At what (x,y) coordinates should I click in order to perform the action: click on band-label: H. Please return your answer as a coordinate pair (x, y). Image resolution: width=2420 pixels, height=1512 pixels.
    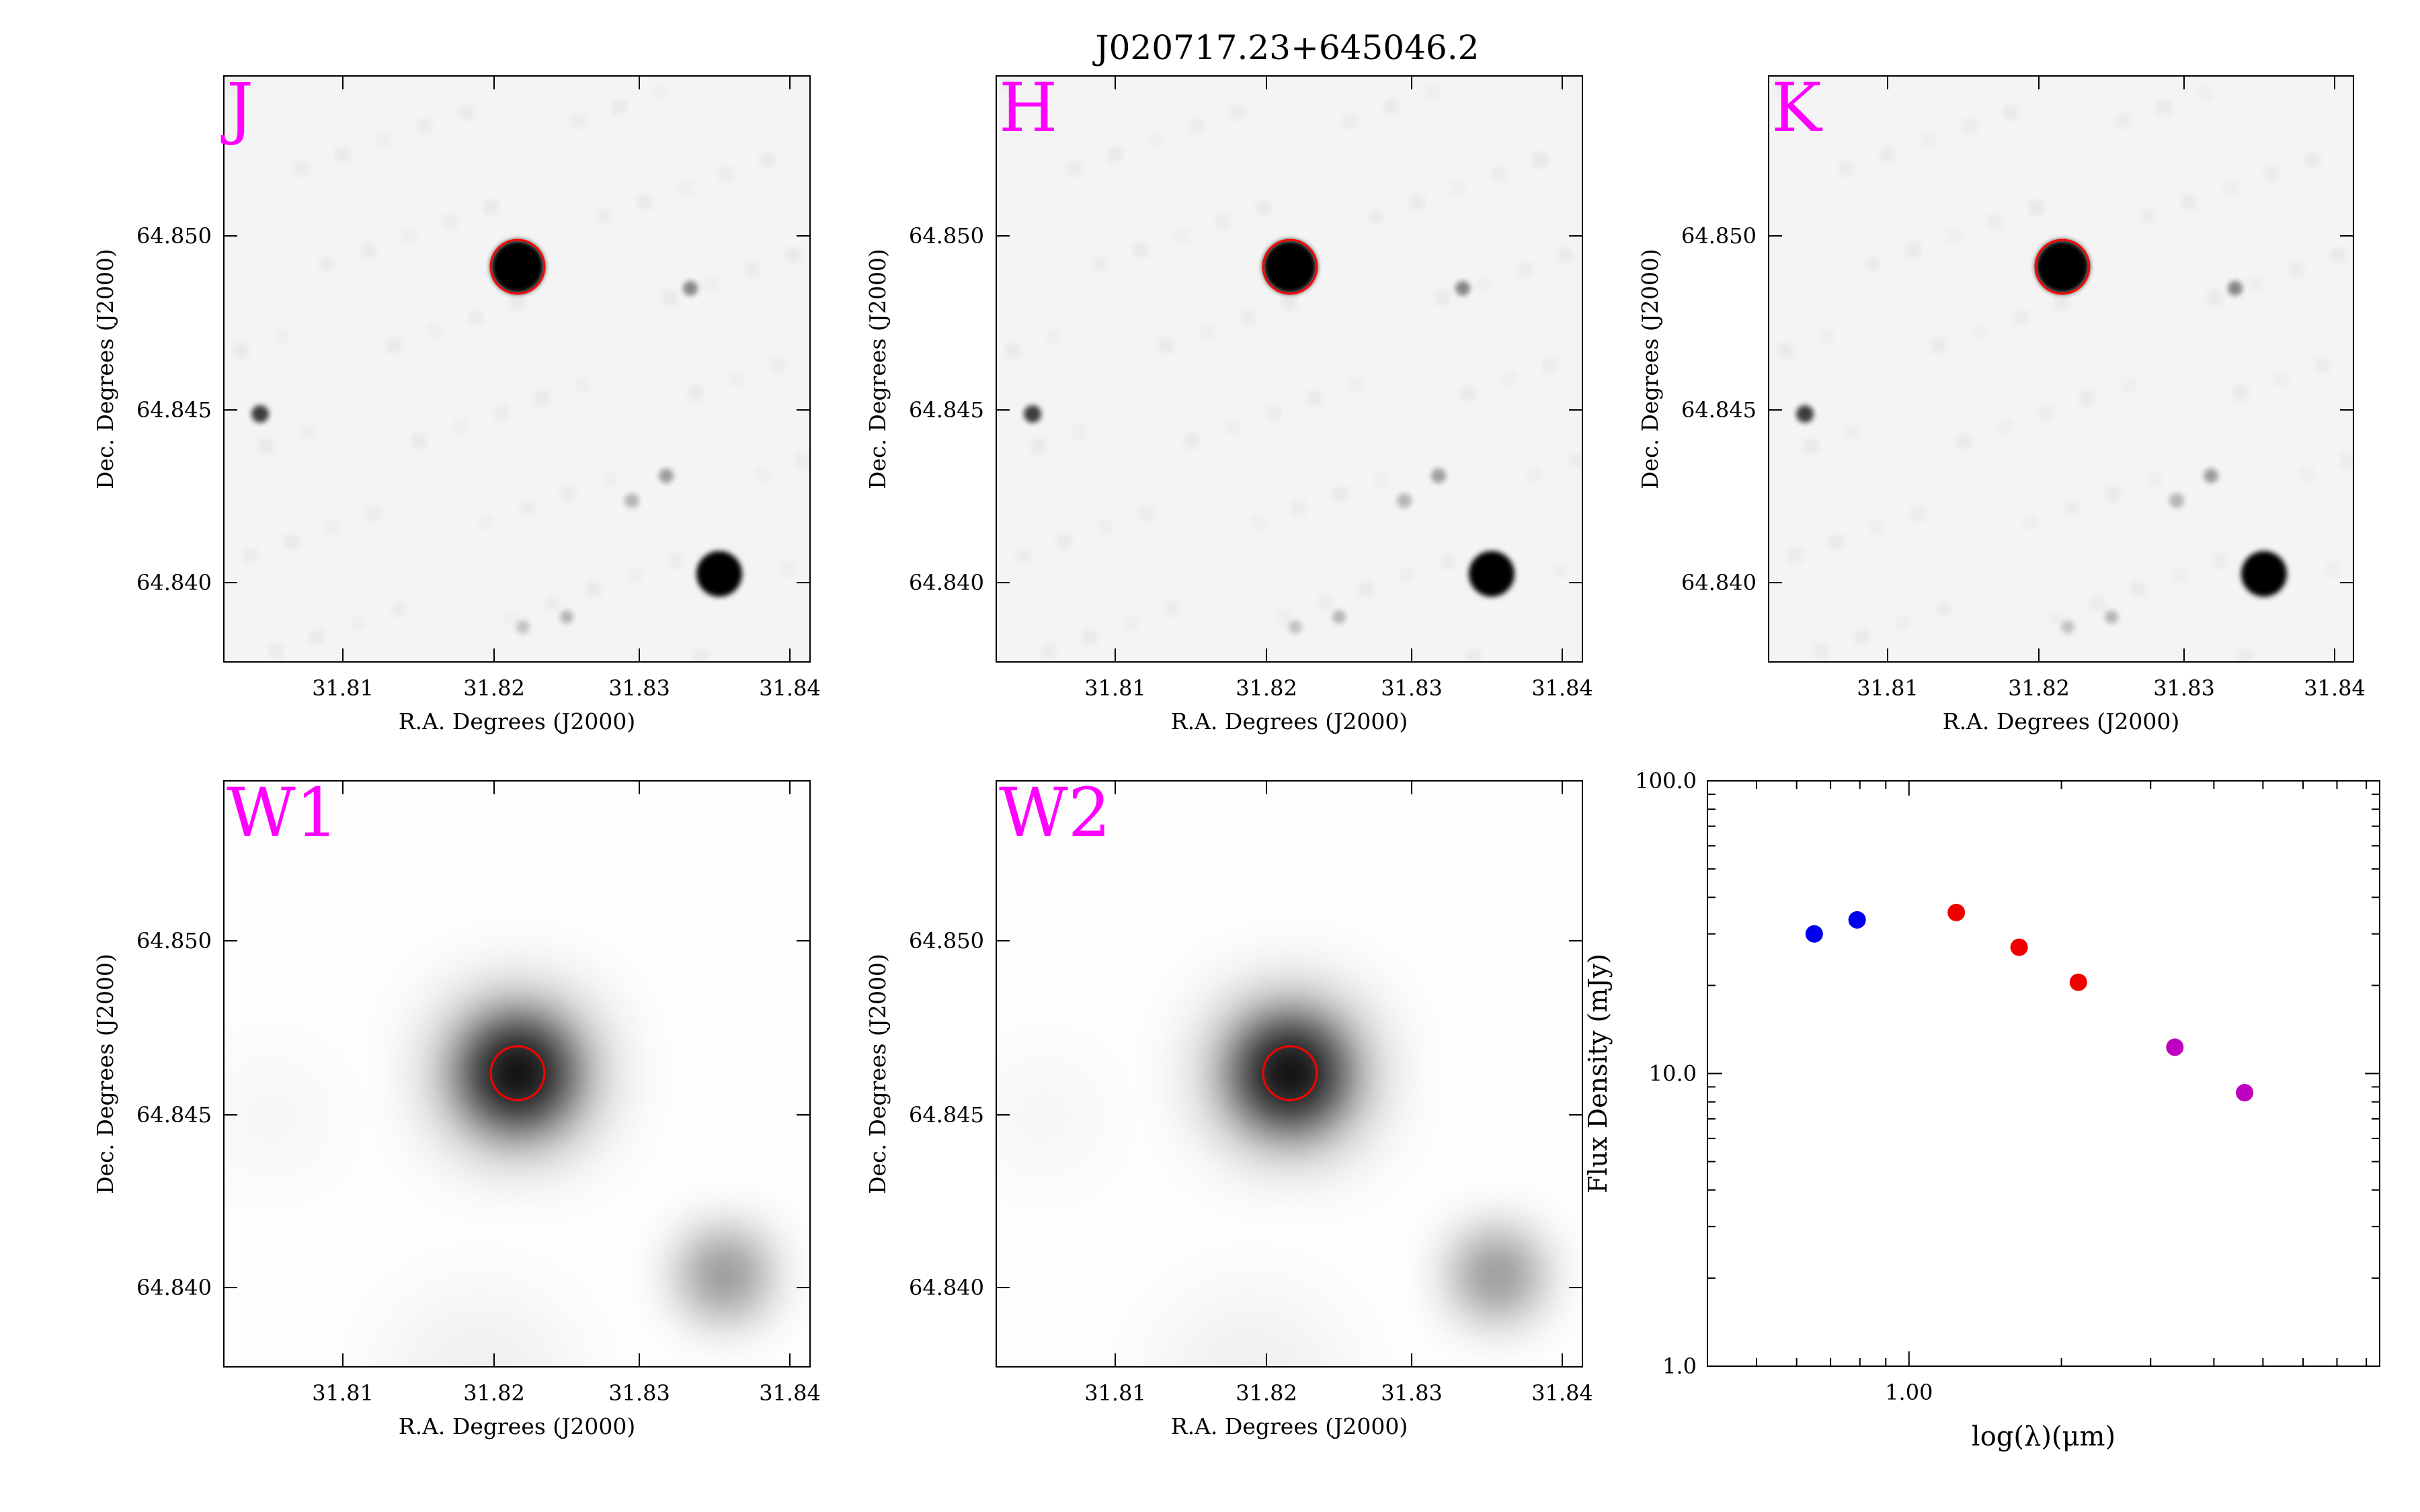
    Looking at the image, I should click on (1028, 108).